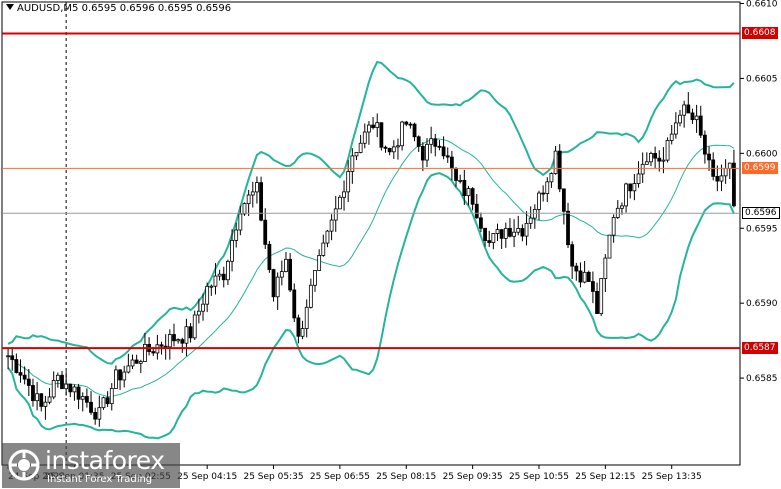 The width and height of the screenshot is (781, 489). I want to click on symbol-quote: 0.6595 0.6596 0.6595 0.6596, so click(156, 8).